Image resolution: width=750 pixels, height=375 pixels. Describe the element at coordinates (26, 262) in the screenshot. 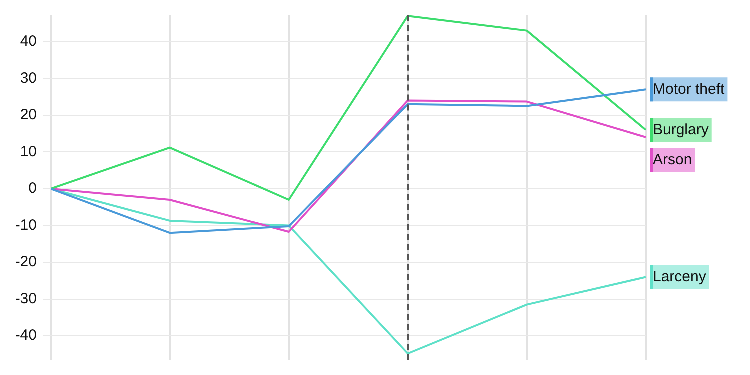

I see `y-tick-label: -20` at that location.